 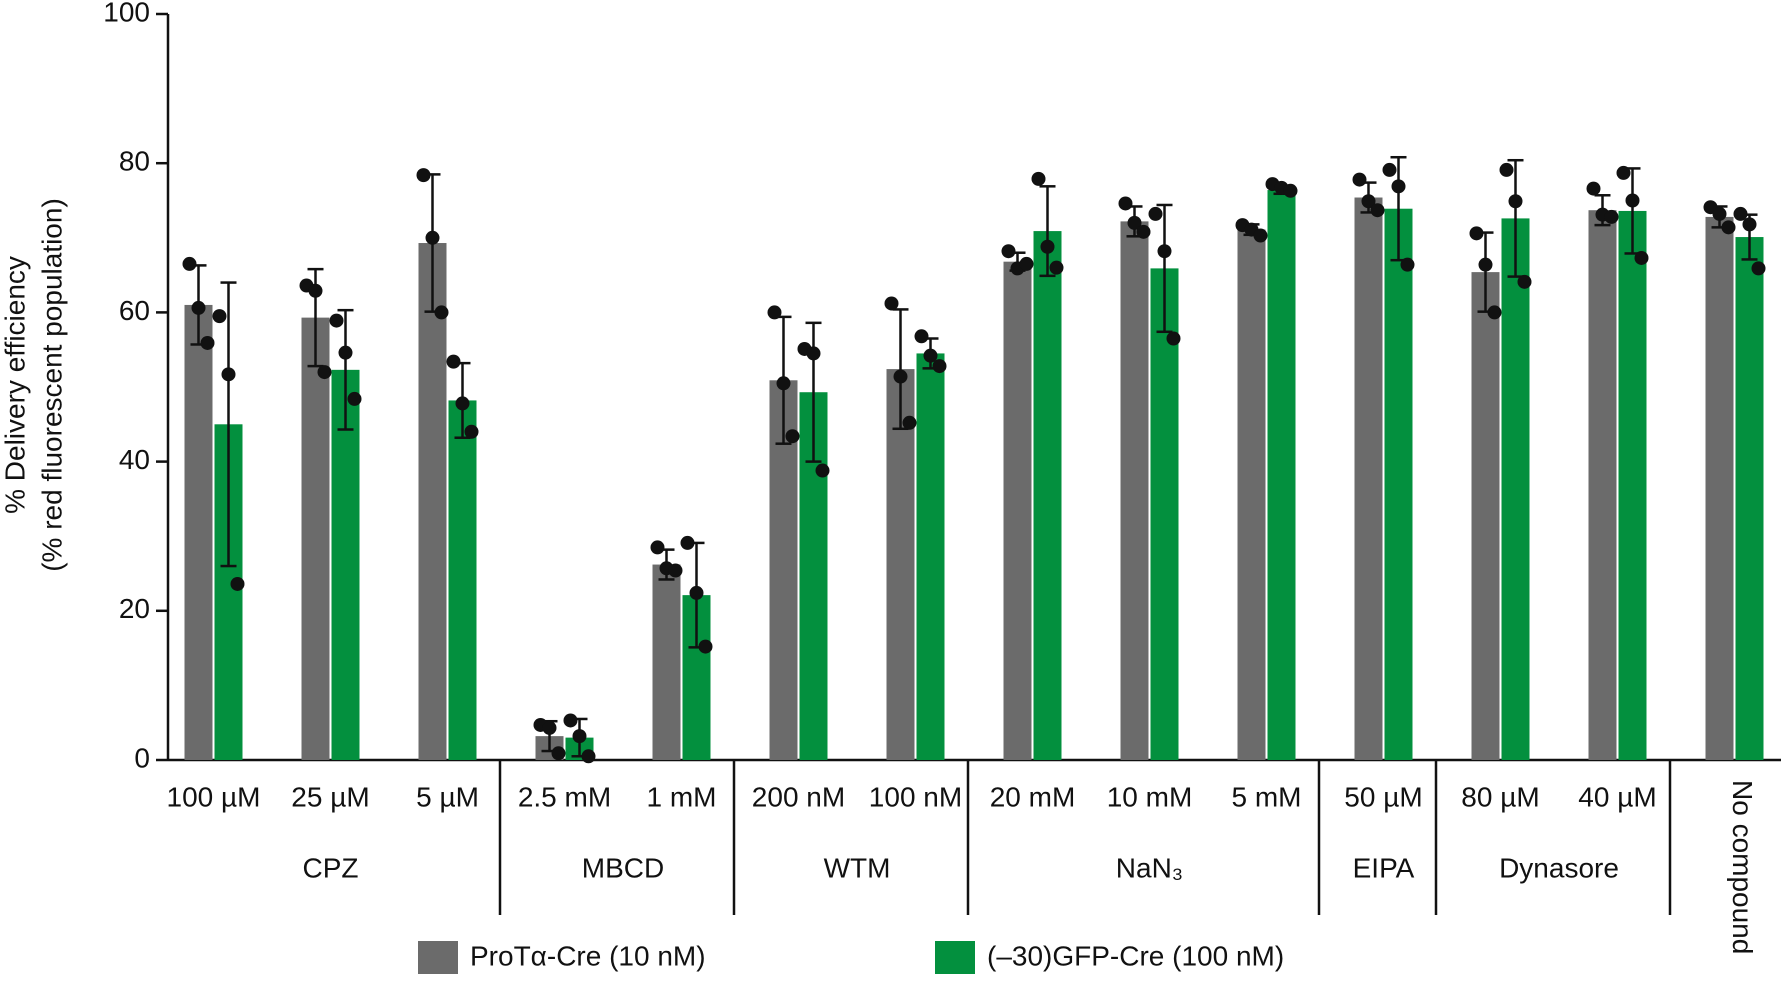 I want to click on y-tick-label: 20, so click(x=134, y=608).